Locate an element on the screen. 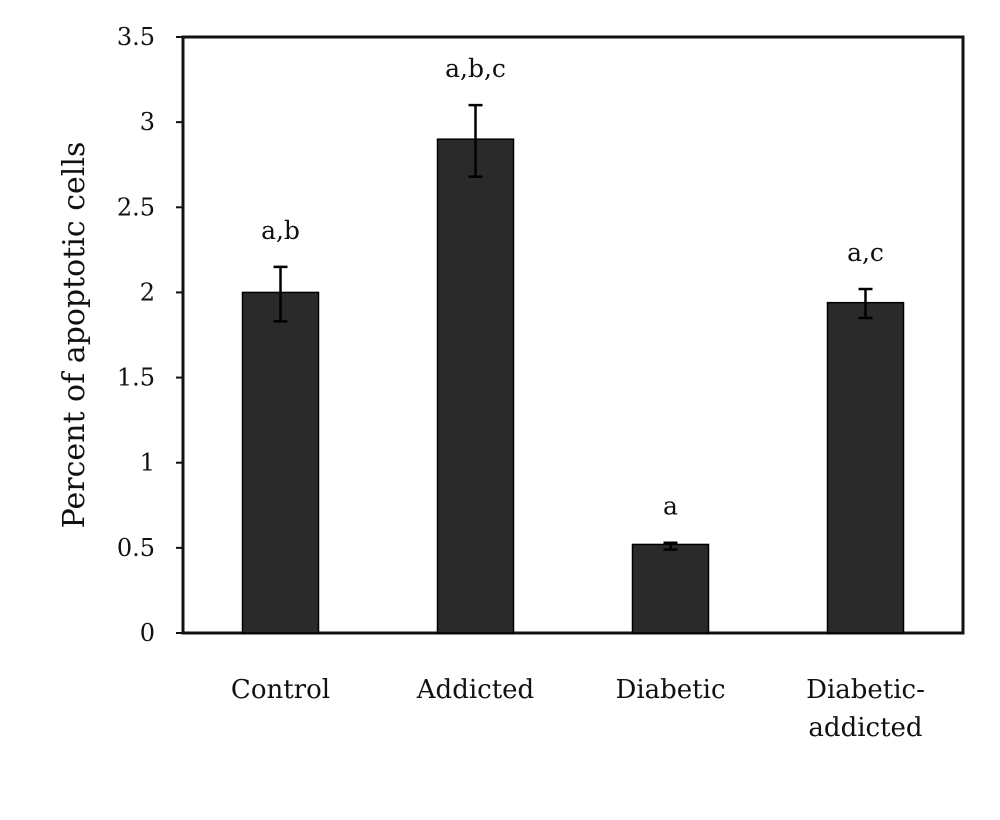 This screenshot has height=820, width=1000. x-axis-labels: Control Addicted Diabetic Diabetic-addicted is located at coordinates (578, 709).